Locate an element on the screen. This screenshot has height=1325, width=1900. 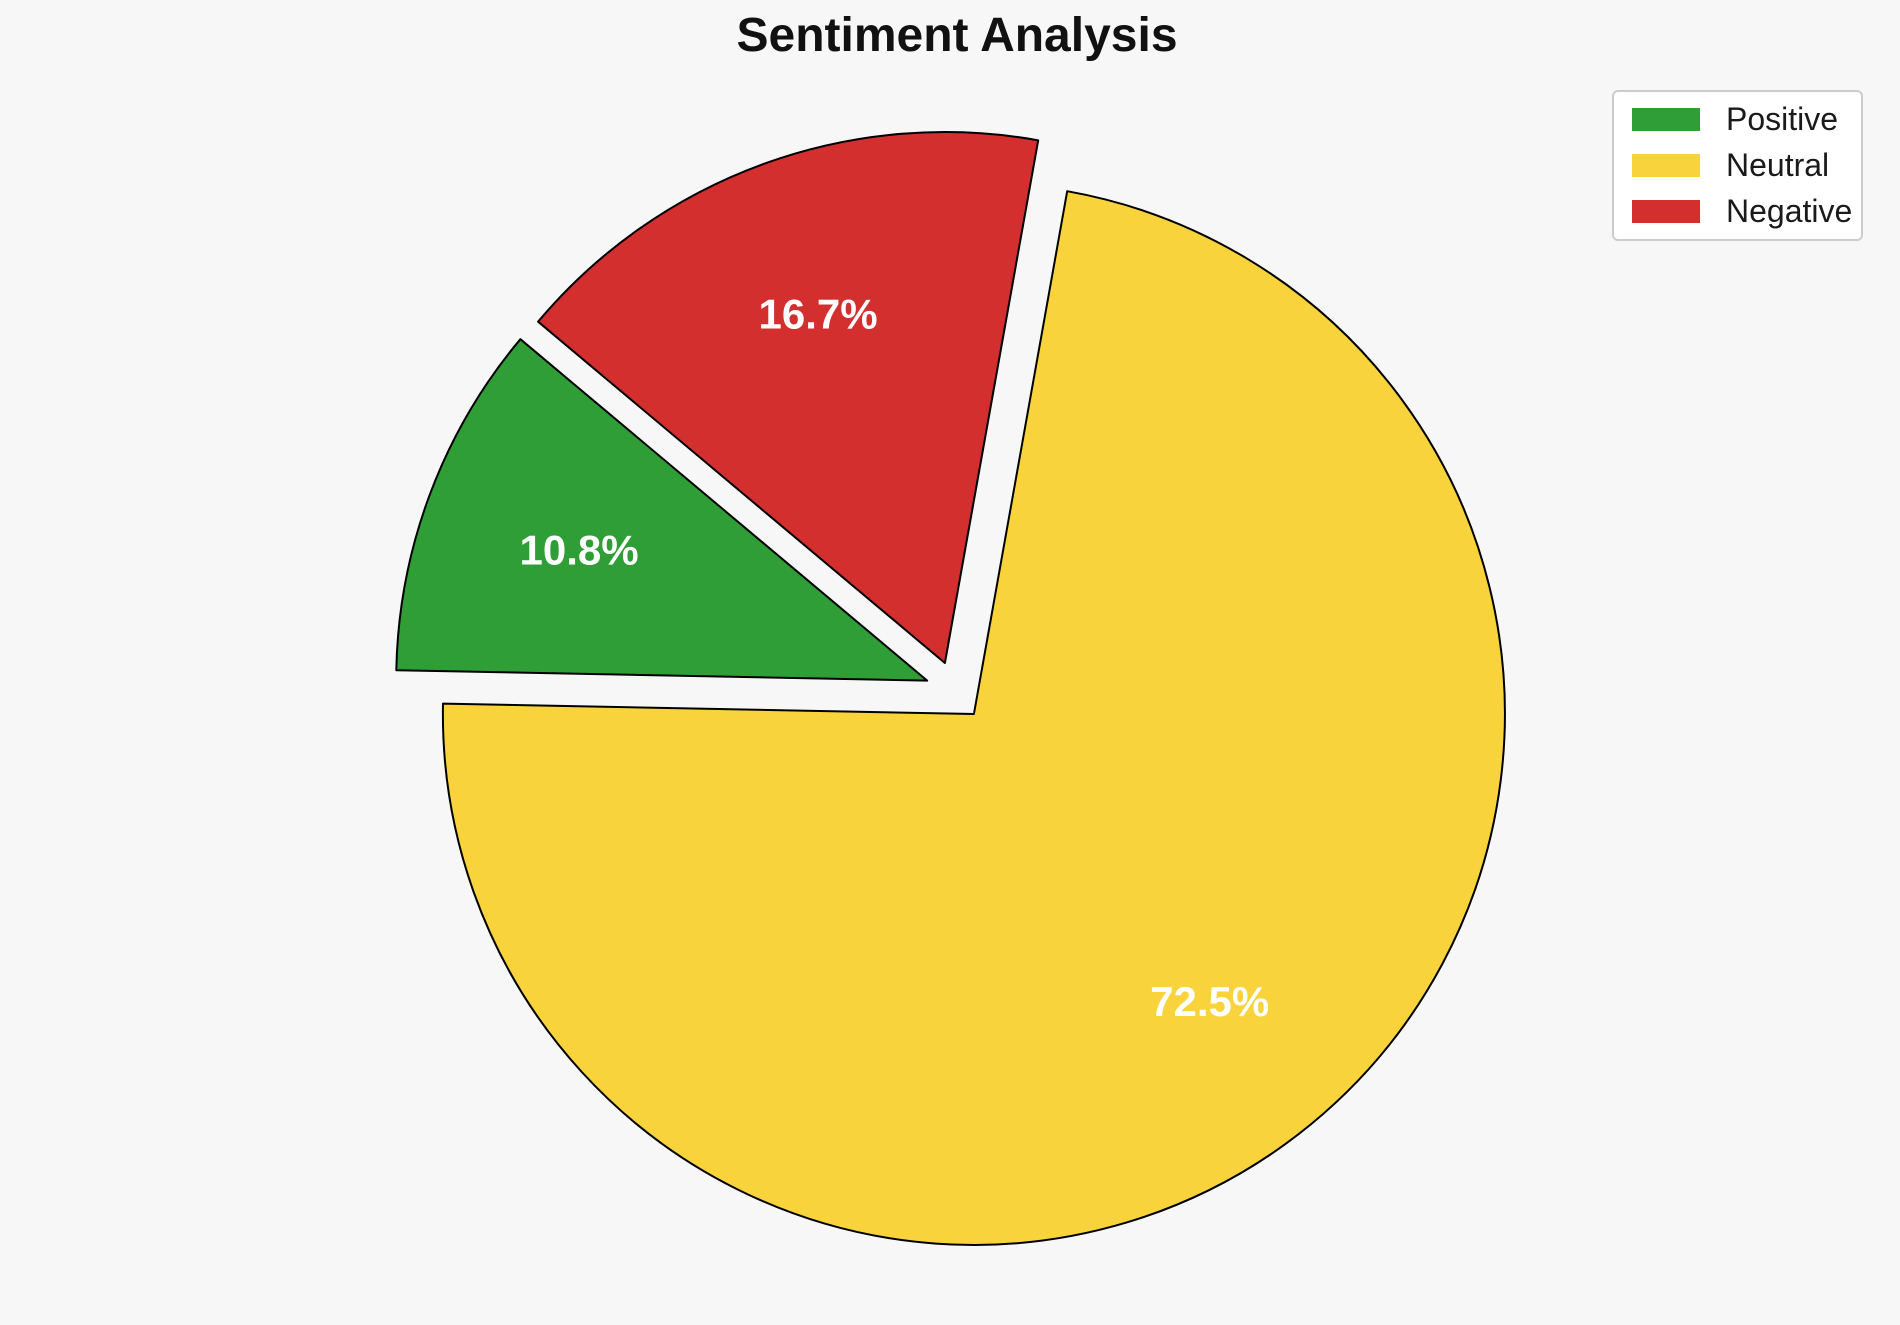
legend-label-negative: Negative is located at coordinates (1789, 210).